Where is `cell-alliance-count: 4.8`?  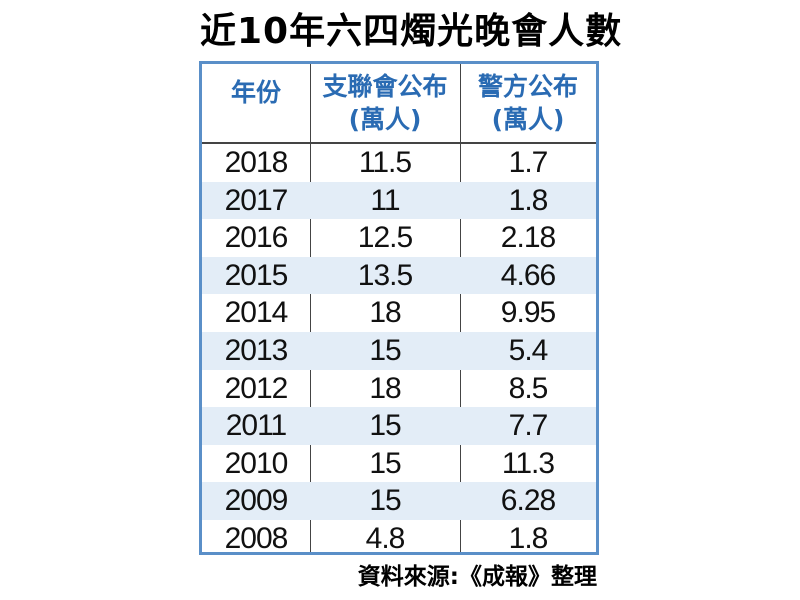 cell-alliance-count: 4.8 is located at coordinates (385, 538).